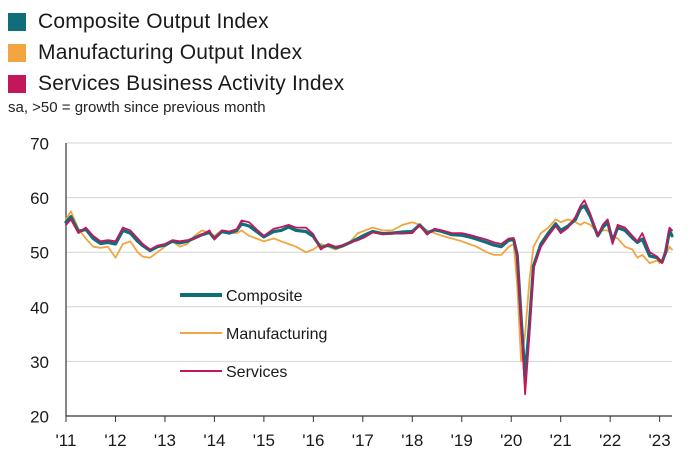 The width and height of the screenshot is (691, 456). I want to click on x-tick-label-2018: '18, so click(412, 440).